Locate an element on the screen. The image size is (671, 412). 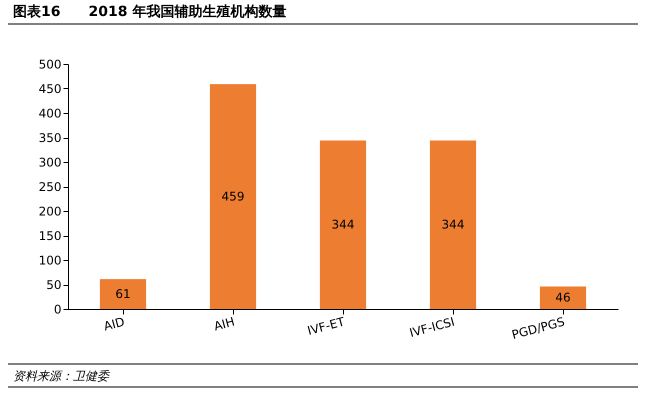
y-tick-label: 0 is located at coordinates (58, 309).